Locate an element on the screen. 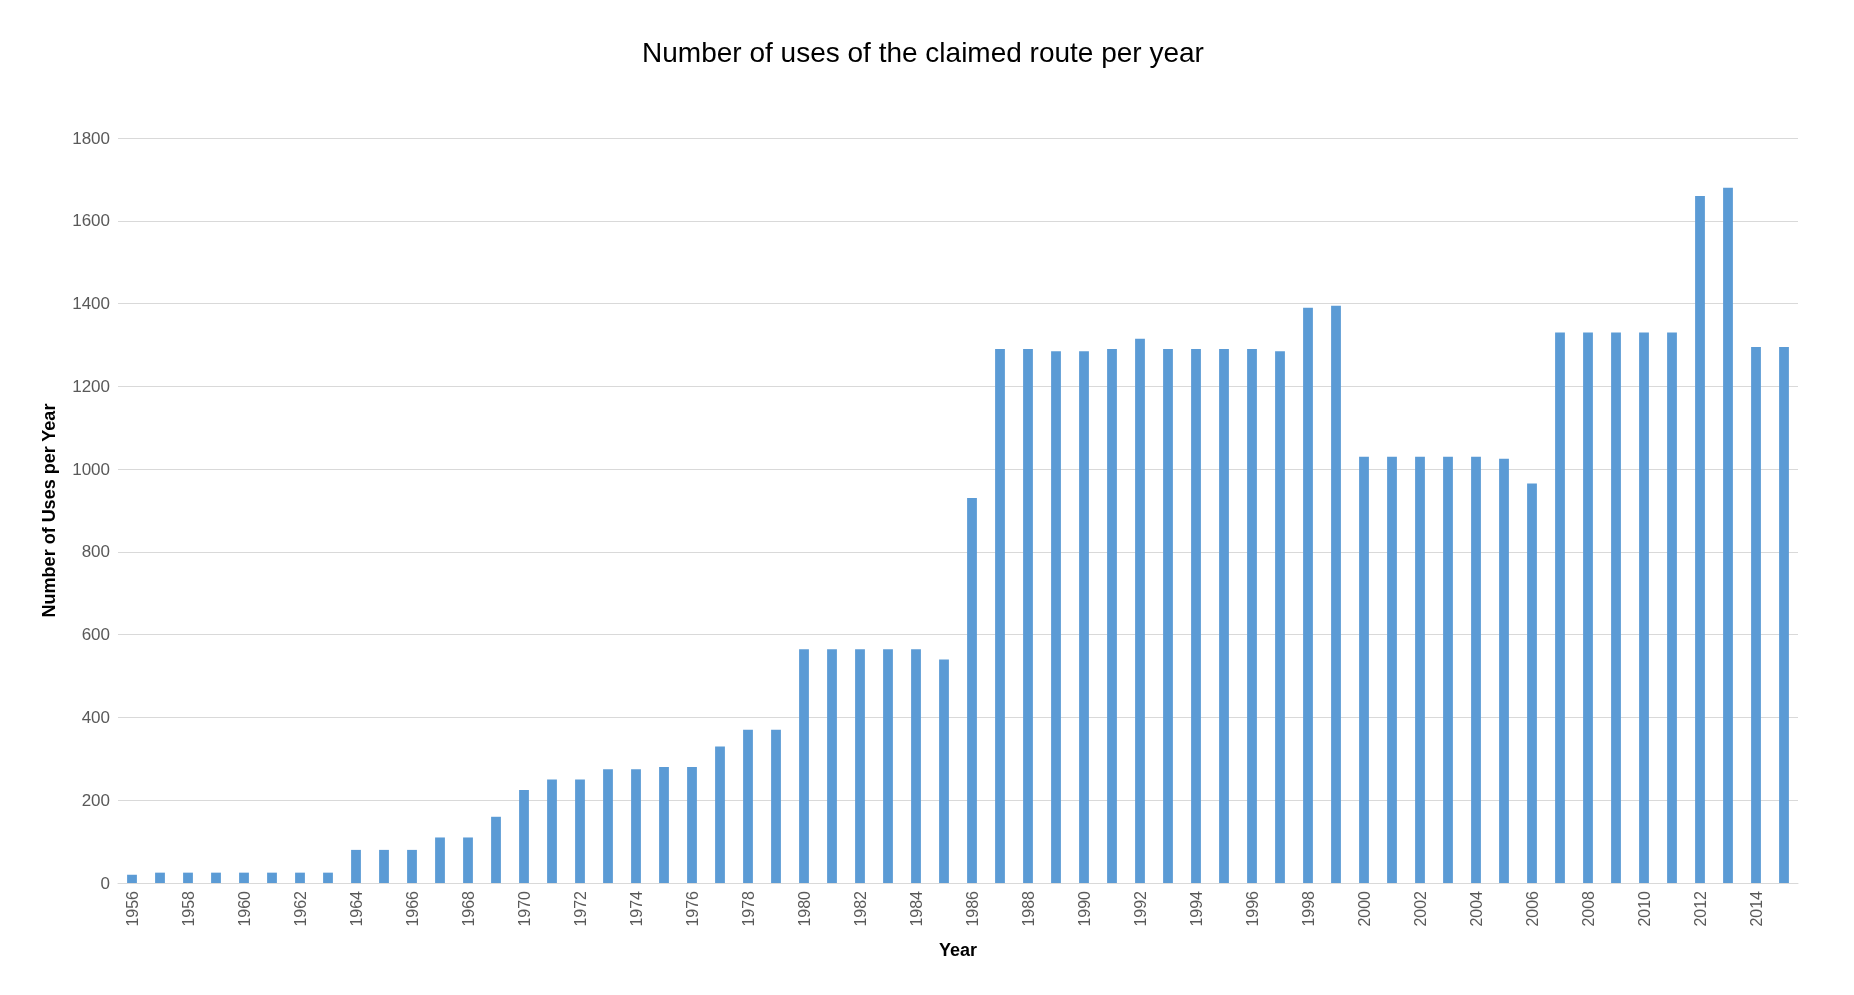  y-tick-label: 800 is located at coordinates (95, 552).